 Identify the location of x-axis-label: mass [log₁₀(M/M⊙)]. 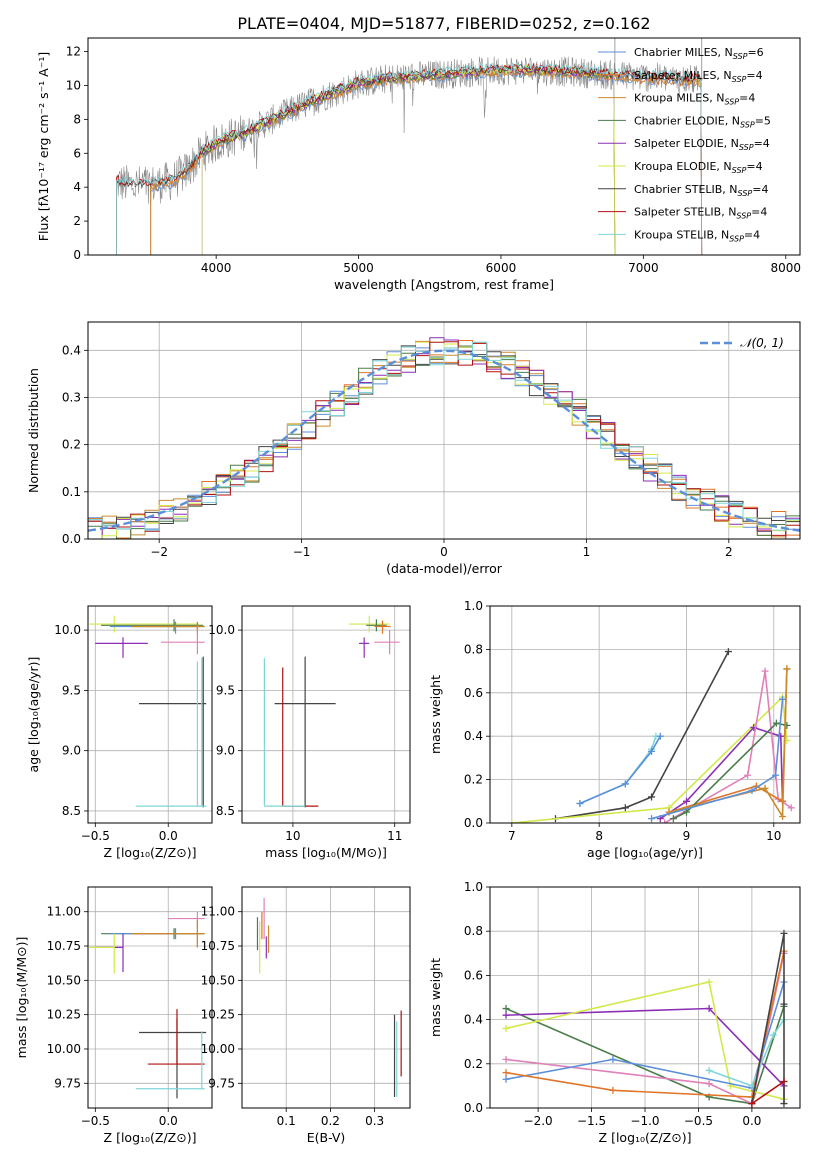
(326, 852).